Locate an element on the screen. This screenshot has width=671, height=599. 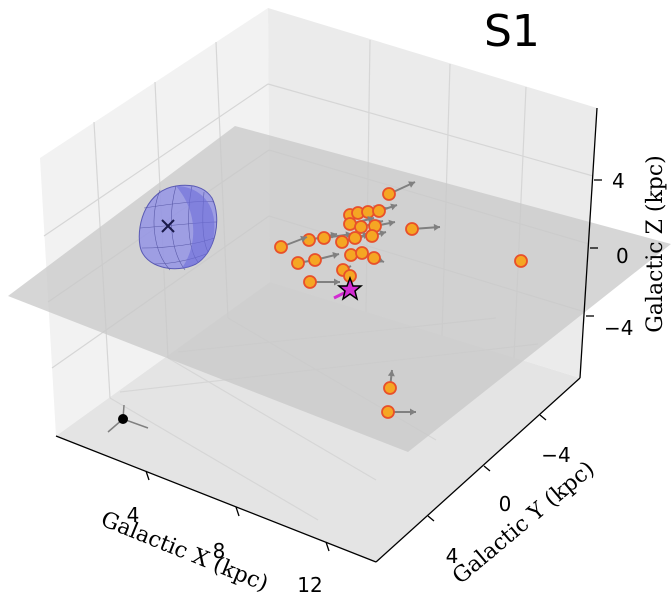
z-tick-label-0: 4 is located at coordinates (618, 181).